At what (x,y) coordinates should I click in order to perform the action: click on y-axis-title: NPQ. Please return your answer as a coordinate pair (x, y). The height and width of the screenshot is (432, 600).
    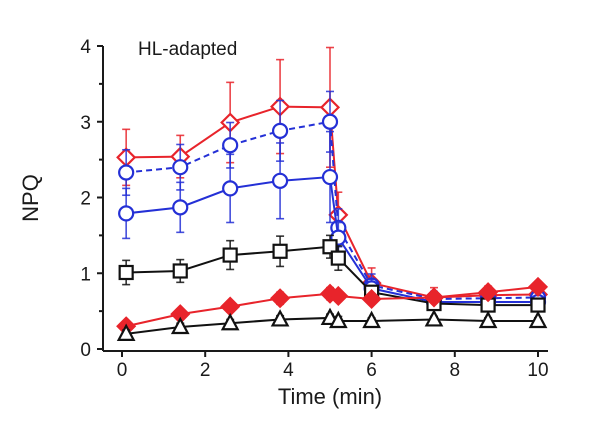
    Looking at the image, I should click on (30, 198).